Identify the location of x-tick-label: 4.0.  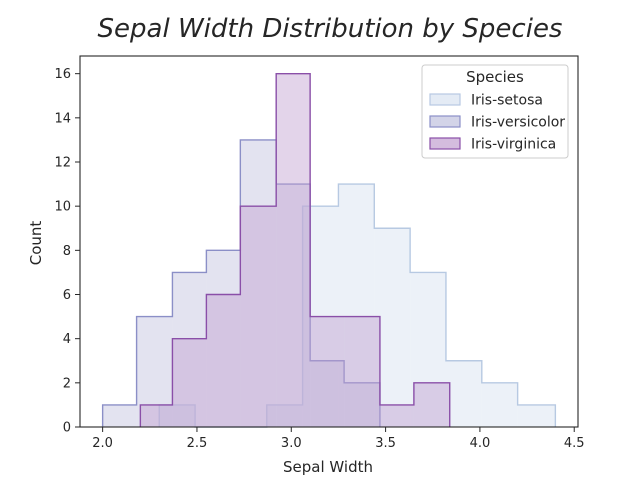
(480, 443).